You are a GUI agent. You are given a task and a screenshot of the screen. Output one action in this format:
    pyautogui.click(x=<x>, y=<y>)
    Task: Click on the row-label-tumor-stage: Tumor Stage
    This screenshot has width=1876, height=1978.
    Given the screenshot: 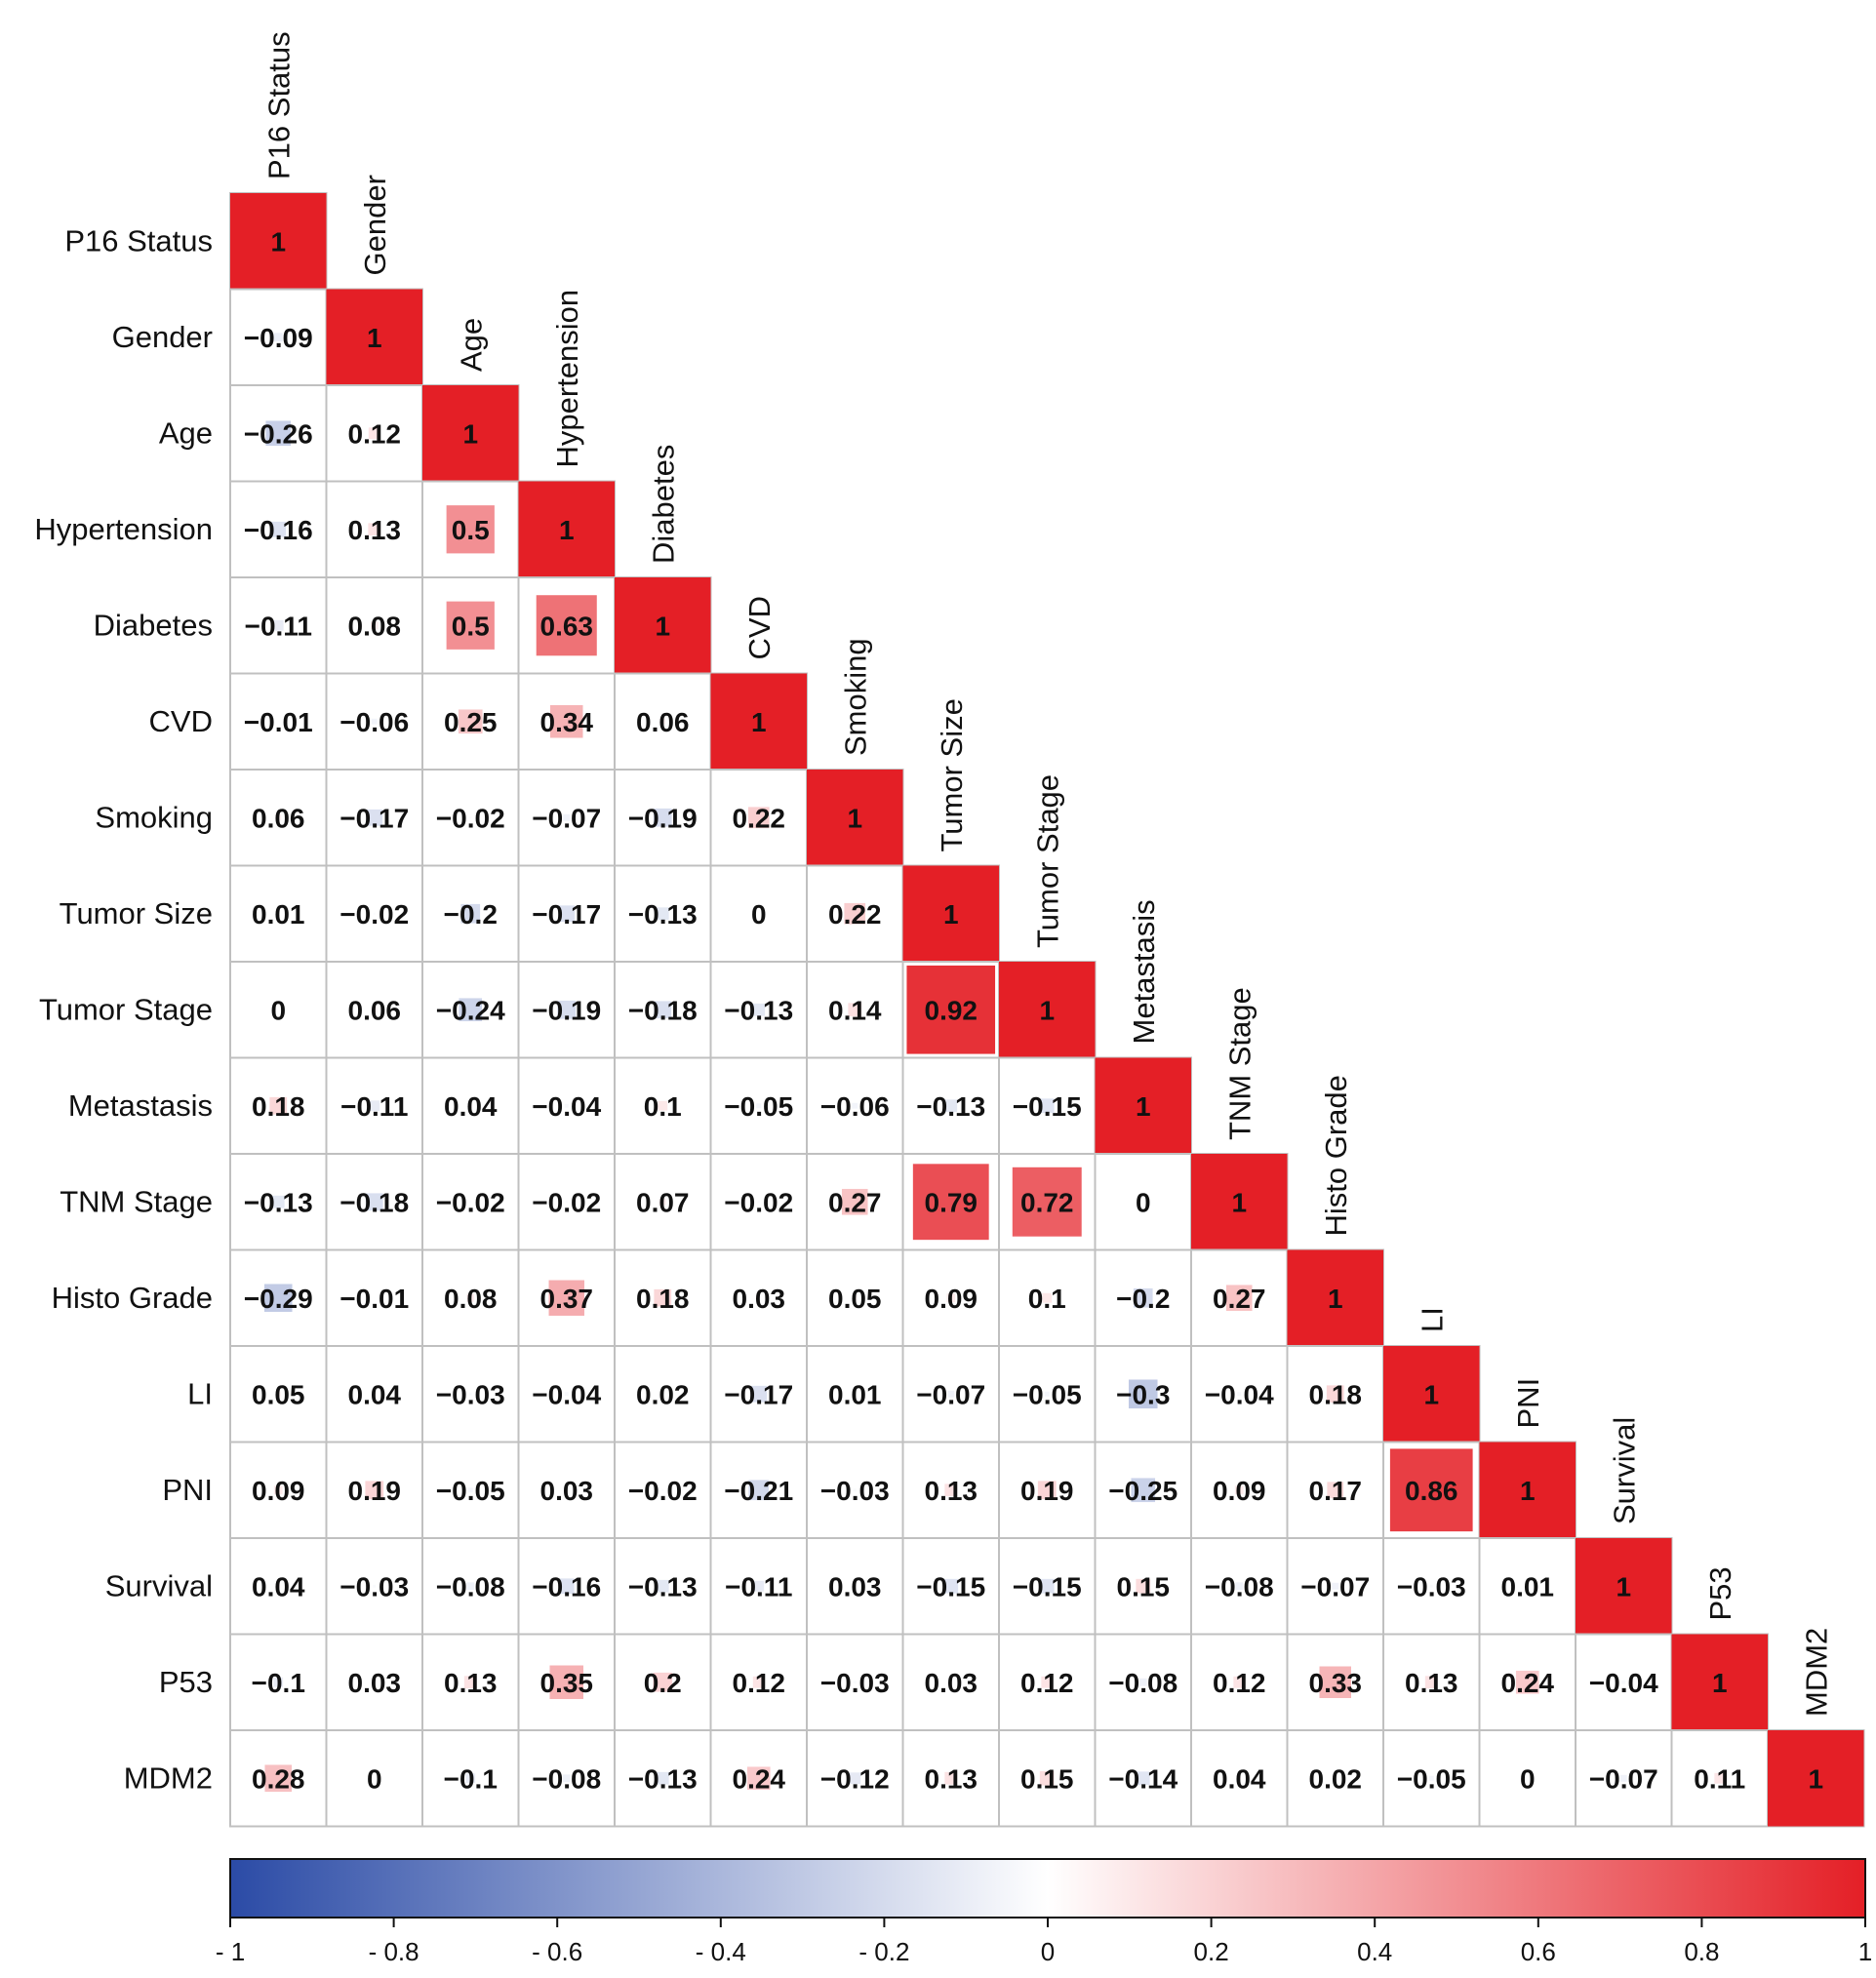 What is the action you would take?
    pyautogui.click(x=126, y=1009)
    